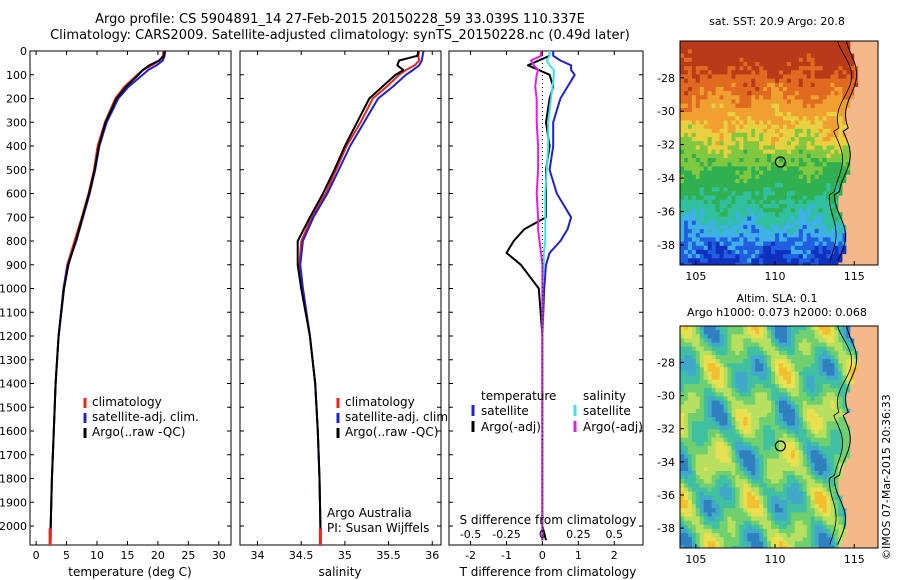 The width and height of the screenshot is (900, 580). Describe the element at coordinates (388, 555) in the screenshot. I see `x-tick-label: 35.5` at that location.